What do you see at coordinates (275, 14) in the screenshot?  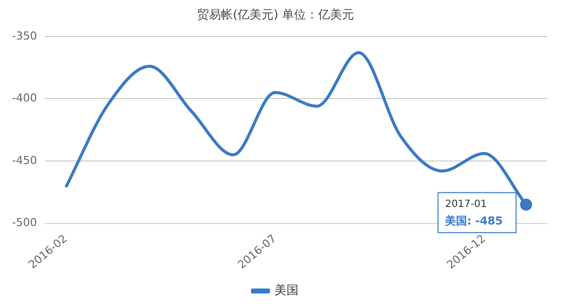 I see `chart-title: 贸易帐(亿美元) 单位：亿美元` at bounding box center [275, 14].